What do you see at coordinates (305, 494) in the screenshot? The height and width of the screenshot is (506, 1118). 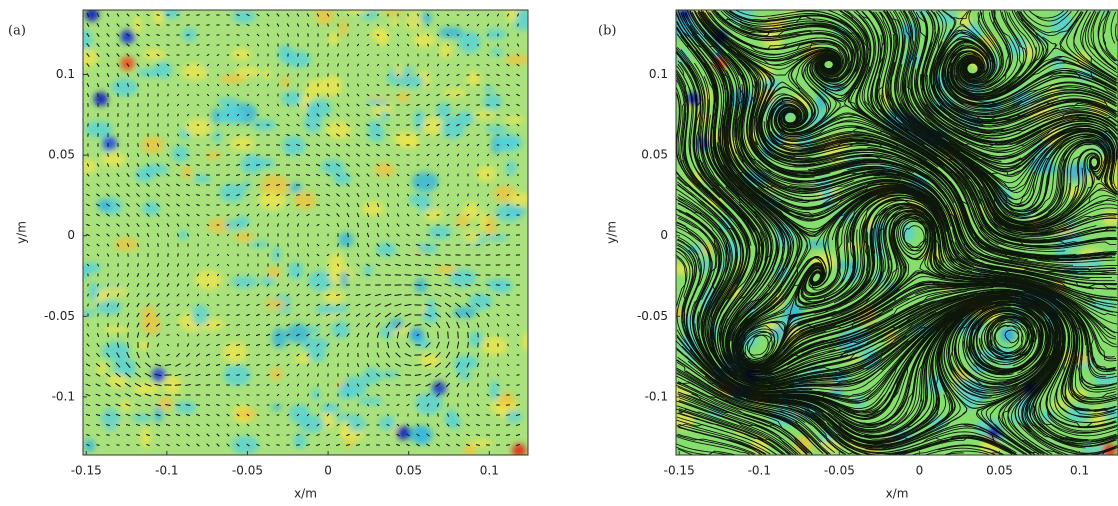 I see `x-axis-label: x/m` at bounding box center [305, 494].